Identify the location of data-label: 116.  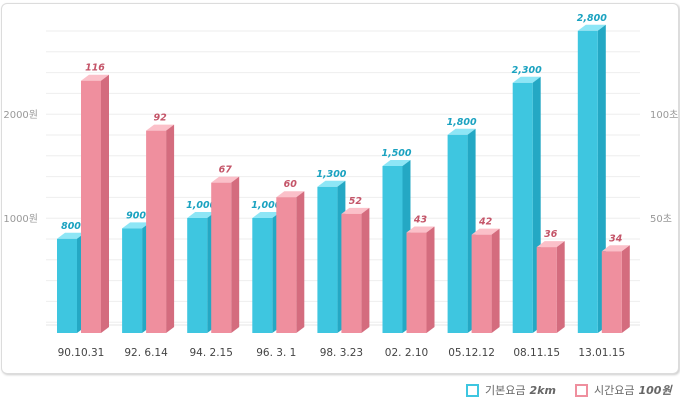
(95, 68).